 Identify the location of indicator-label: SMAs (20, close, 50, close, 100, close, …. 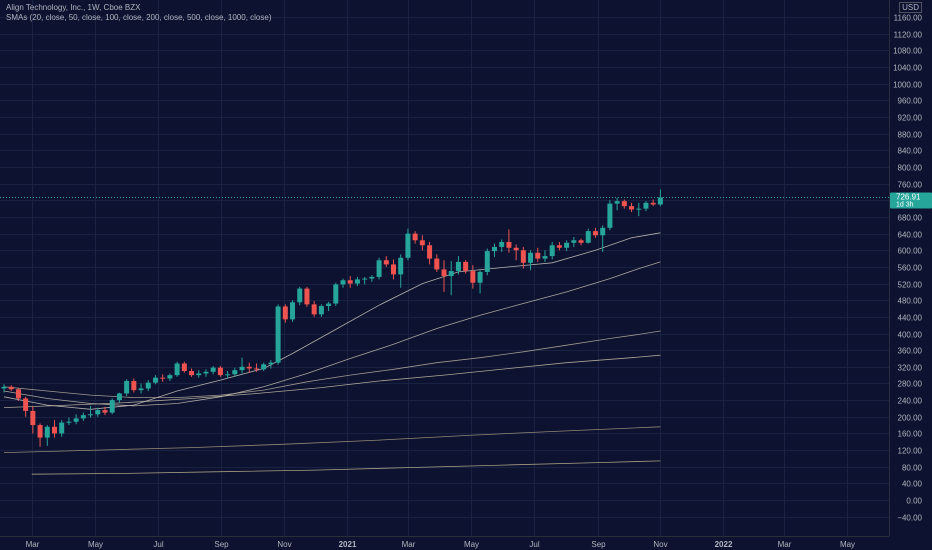
(139, 17).